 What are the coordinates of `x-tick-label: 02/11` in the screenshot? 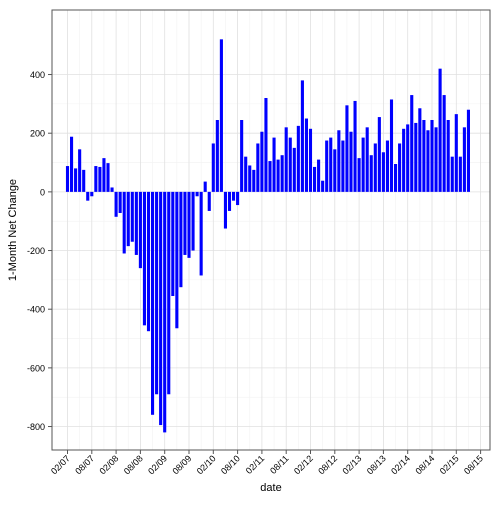 It's located at (255, 464).